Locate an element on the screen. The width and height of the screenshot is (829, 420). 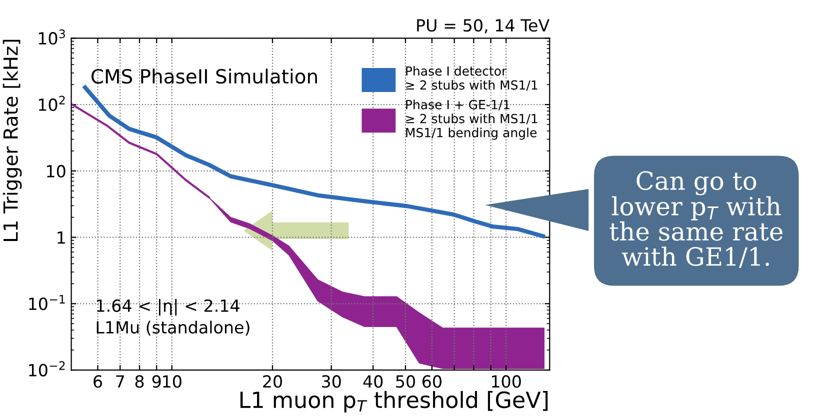
y-tick-label: 10$^{−2}$ is located at coordinates (47, 368).